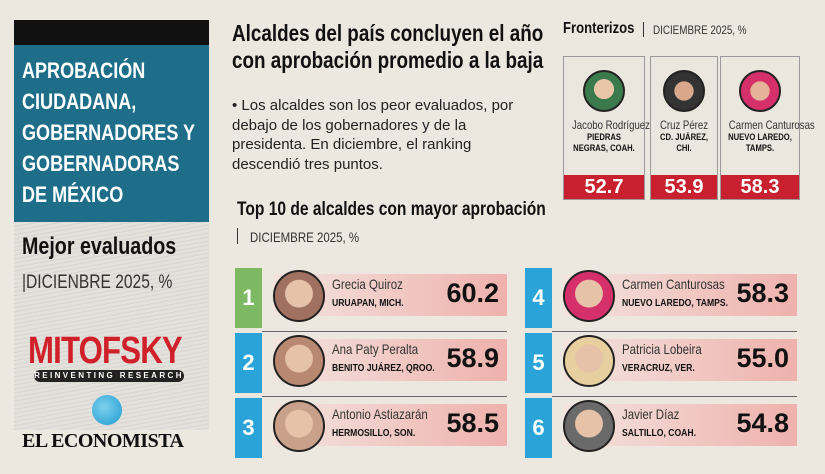  I want to click on fronterizo-name: Jacobo Rodríguez, so click(611, 125).